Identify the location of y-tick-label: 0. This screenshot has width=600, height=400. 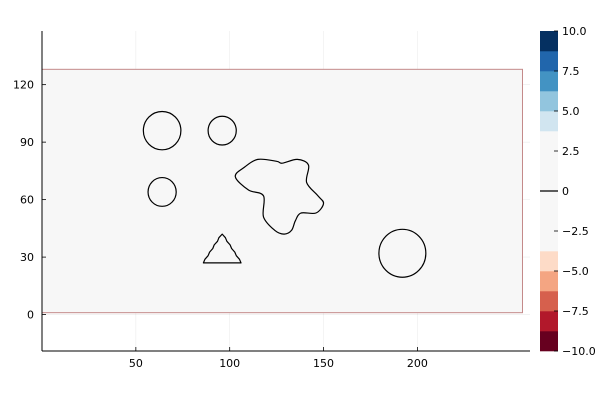
(30, 315).